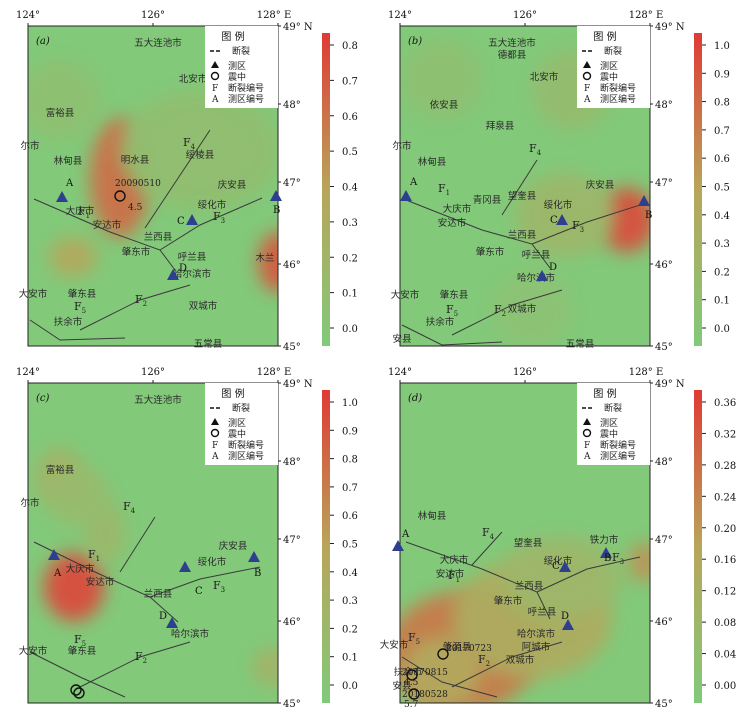 The height and width of the screenshot is (714, 744). What do you see at coordinates (415, 41) in the screenshot?
I see `panel-label: (b)` at bounding box center [415, 41].